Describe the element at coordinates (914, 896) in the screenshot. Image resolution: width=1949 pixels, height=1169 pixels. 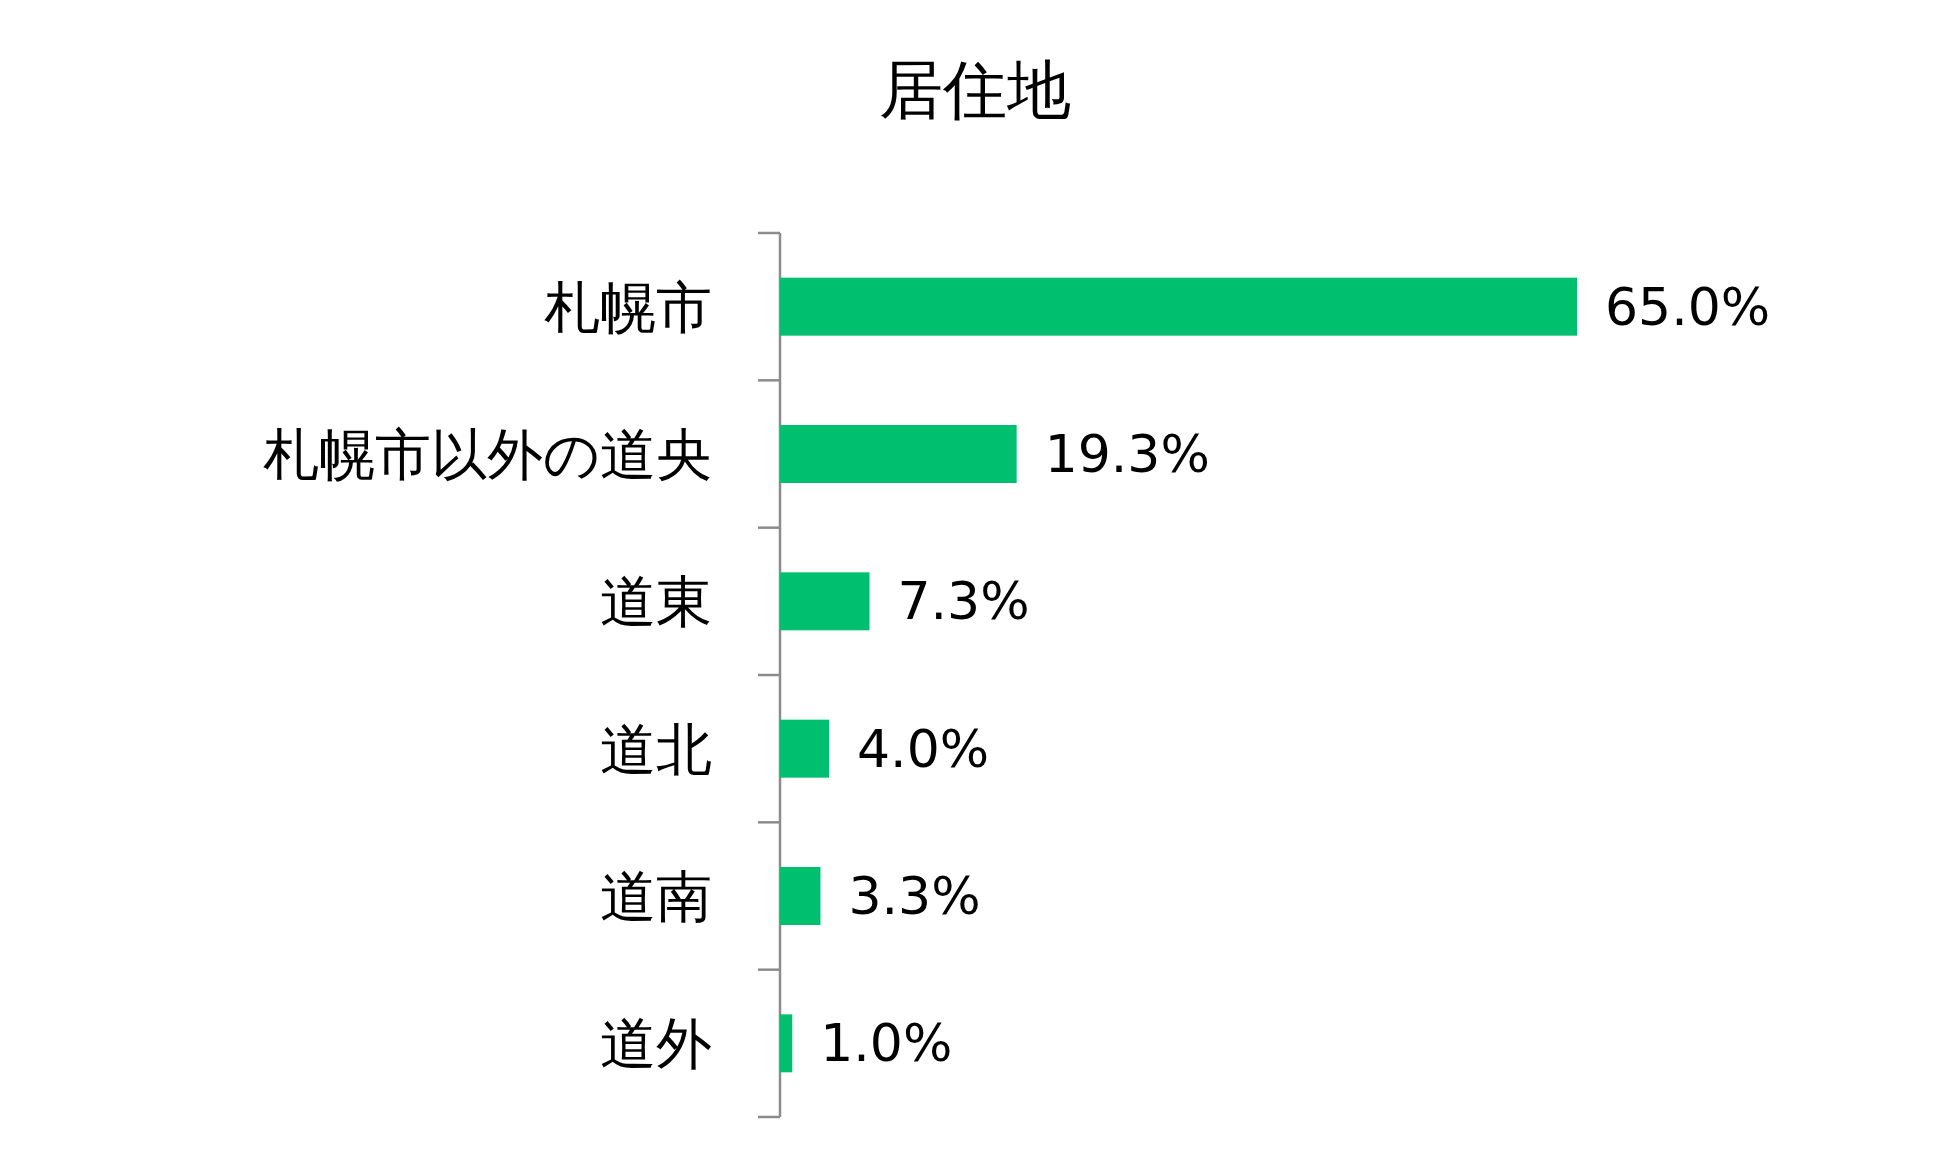
I see `data-label: 3.3%` at that location.